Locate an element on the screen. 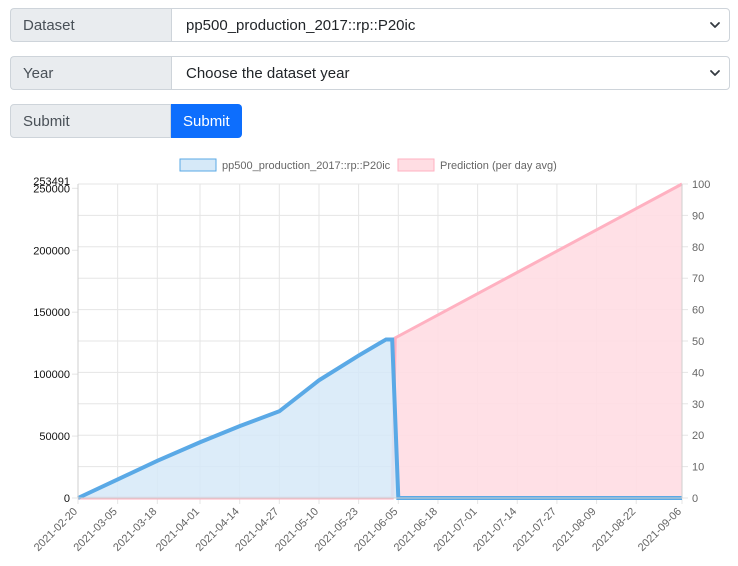 This screenshot has height=566, width=738. legend-label-series: pp500_production_2017::rp::P20ic is located at coordinates (306, 166).